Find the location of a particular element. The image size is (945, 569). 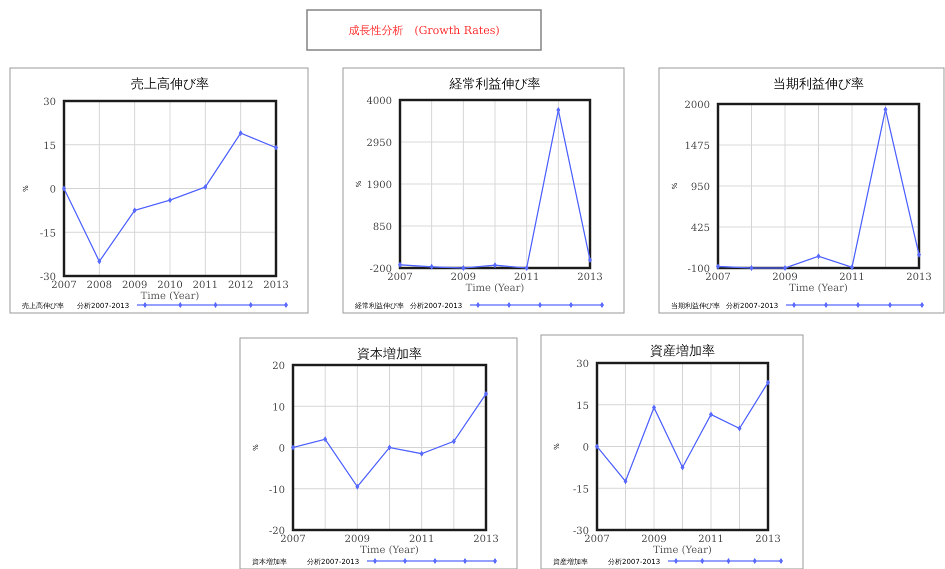

chart-title: 売上高伸び率 is located at coordinates (170, 84).